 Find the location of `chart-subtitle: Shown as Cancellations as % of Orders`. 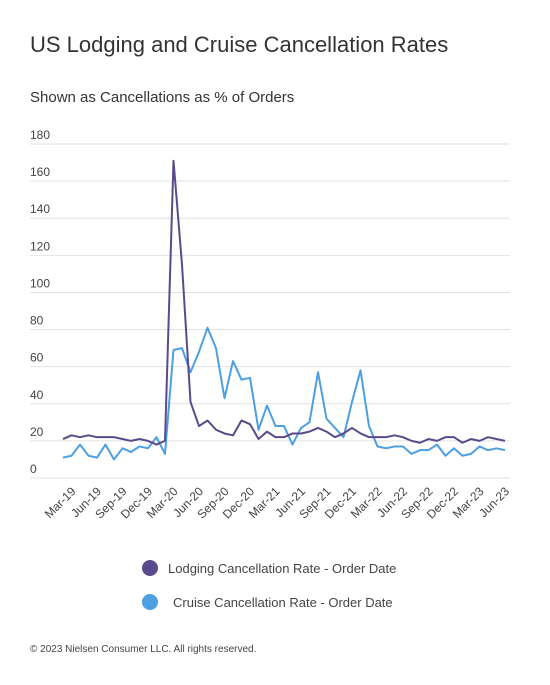

chart-subtitle: Shown as Cancellations as % of Orders is located at coordinates (162, 97).